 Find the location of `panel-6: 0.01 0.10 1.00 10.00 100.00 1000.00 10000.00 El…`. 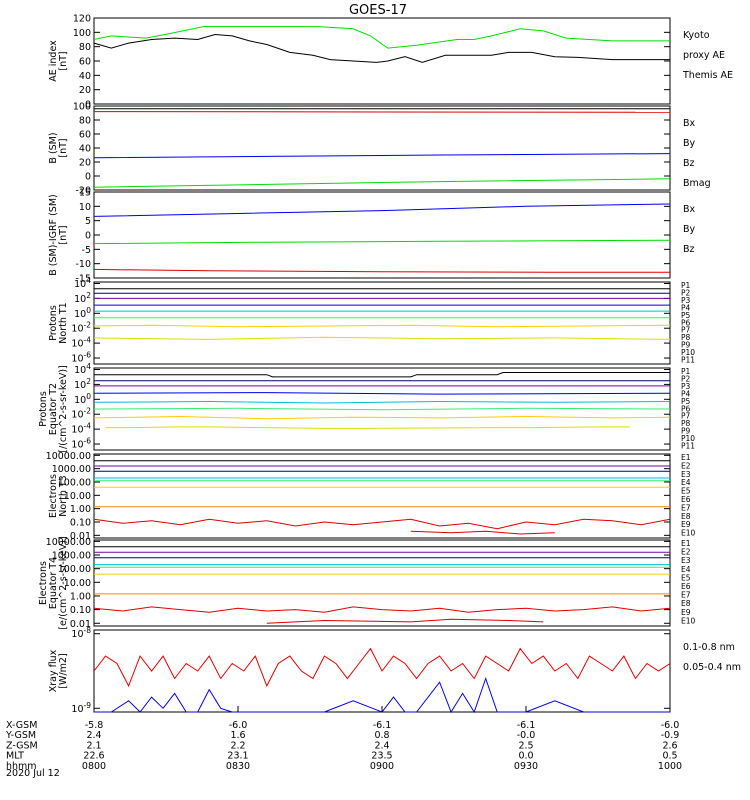

panel-6: 0.01 0.10 1.00 10.00 100.00 1000.00 10000.00 El… is located at coordinates (371, 496).